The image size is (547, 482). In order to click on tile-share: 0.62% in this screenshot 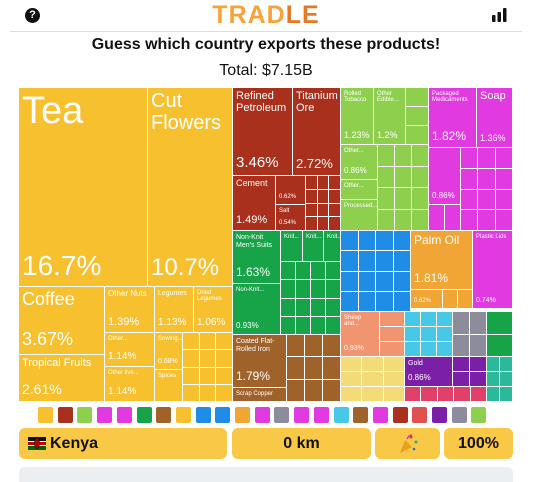, I will do `click(423, 301)`.